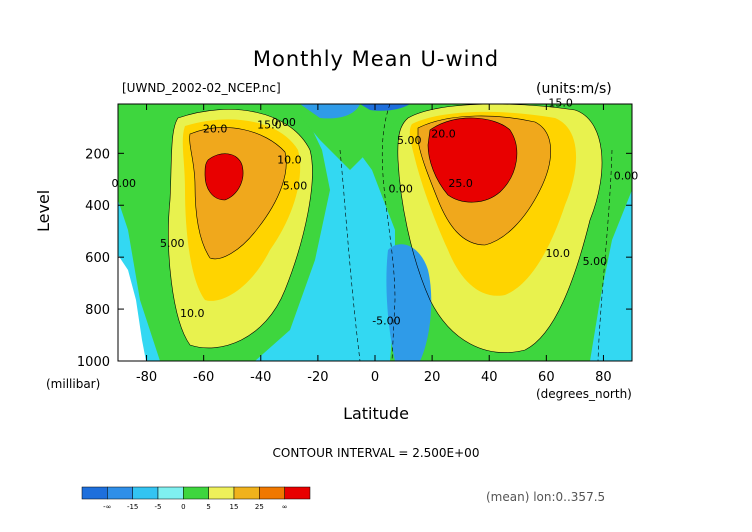 This screenshot has width=752, height=532. I want to click on y-tick-label: 1000, so click(93, 362).